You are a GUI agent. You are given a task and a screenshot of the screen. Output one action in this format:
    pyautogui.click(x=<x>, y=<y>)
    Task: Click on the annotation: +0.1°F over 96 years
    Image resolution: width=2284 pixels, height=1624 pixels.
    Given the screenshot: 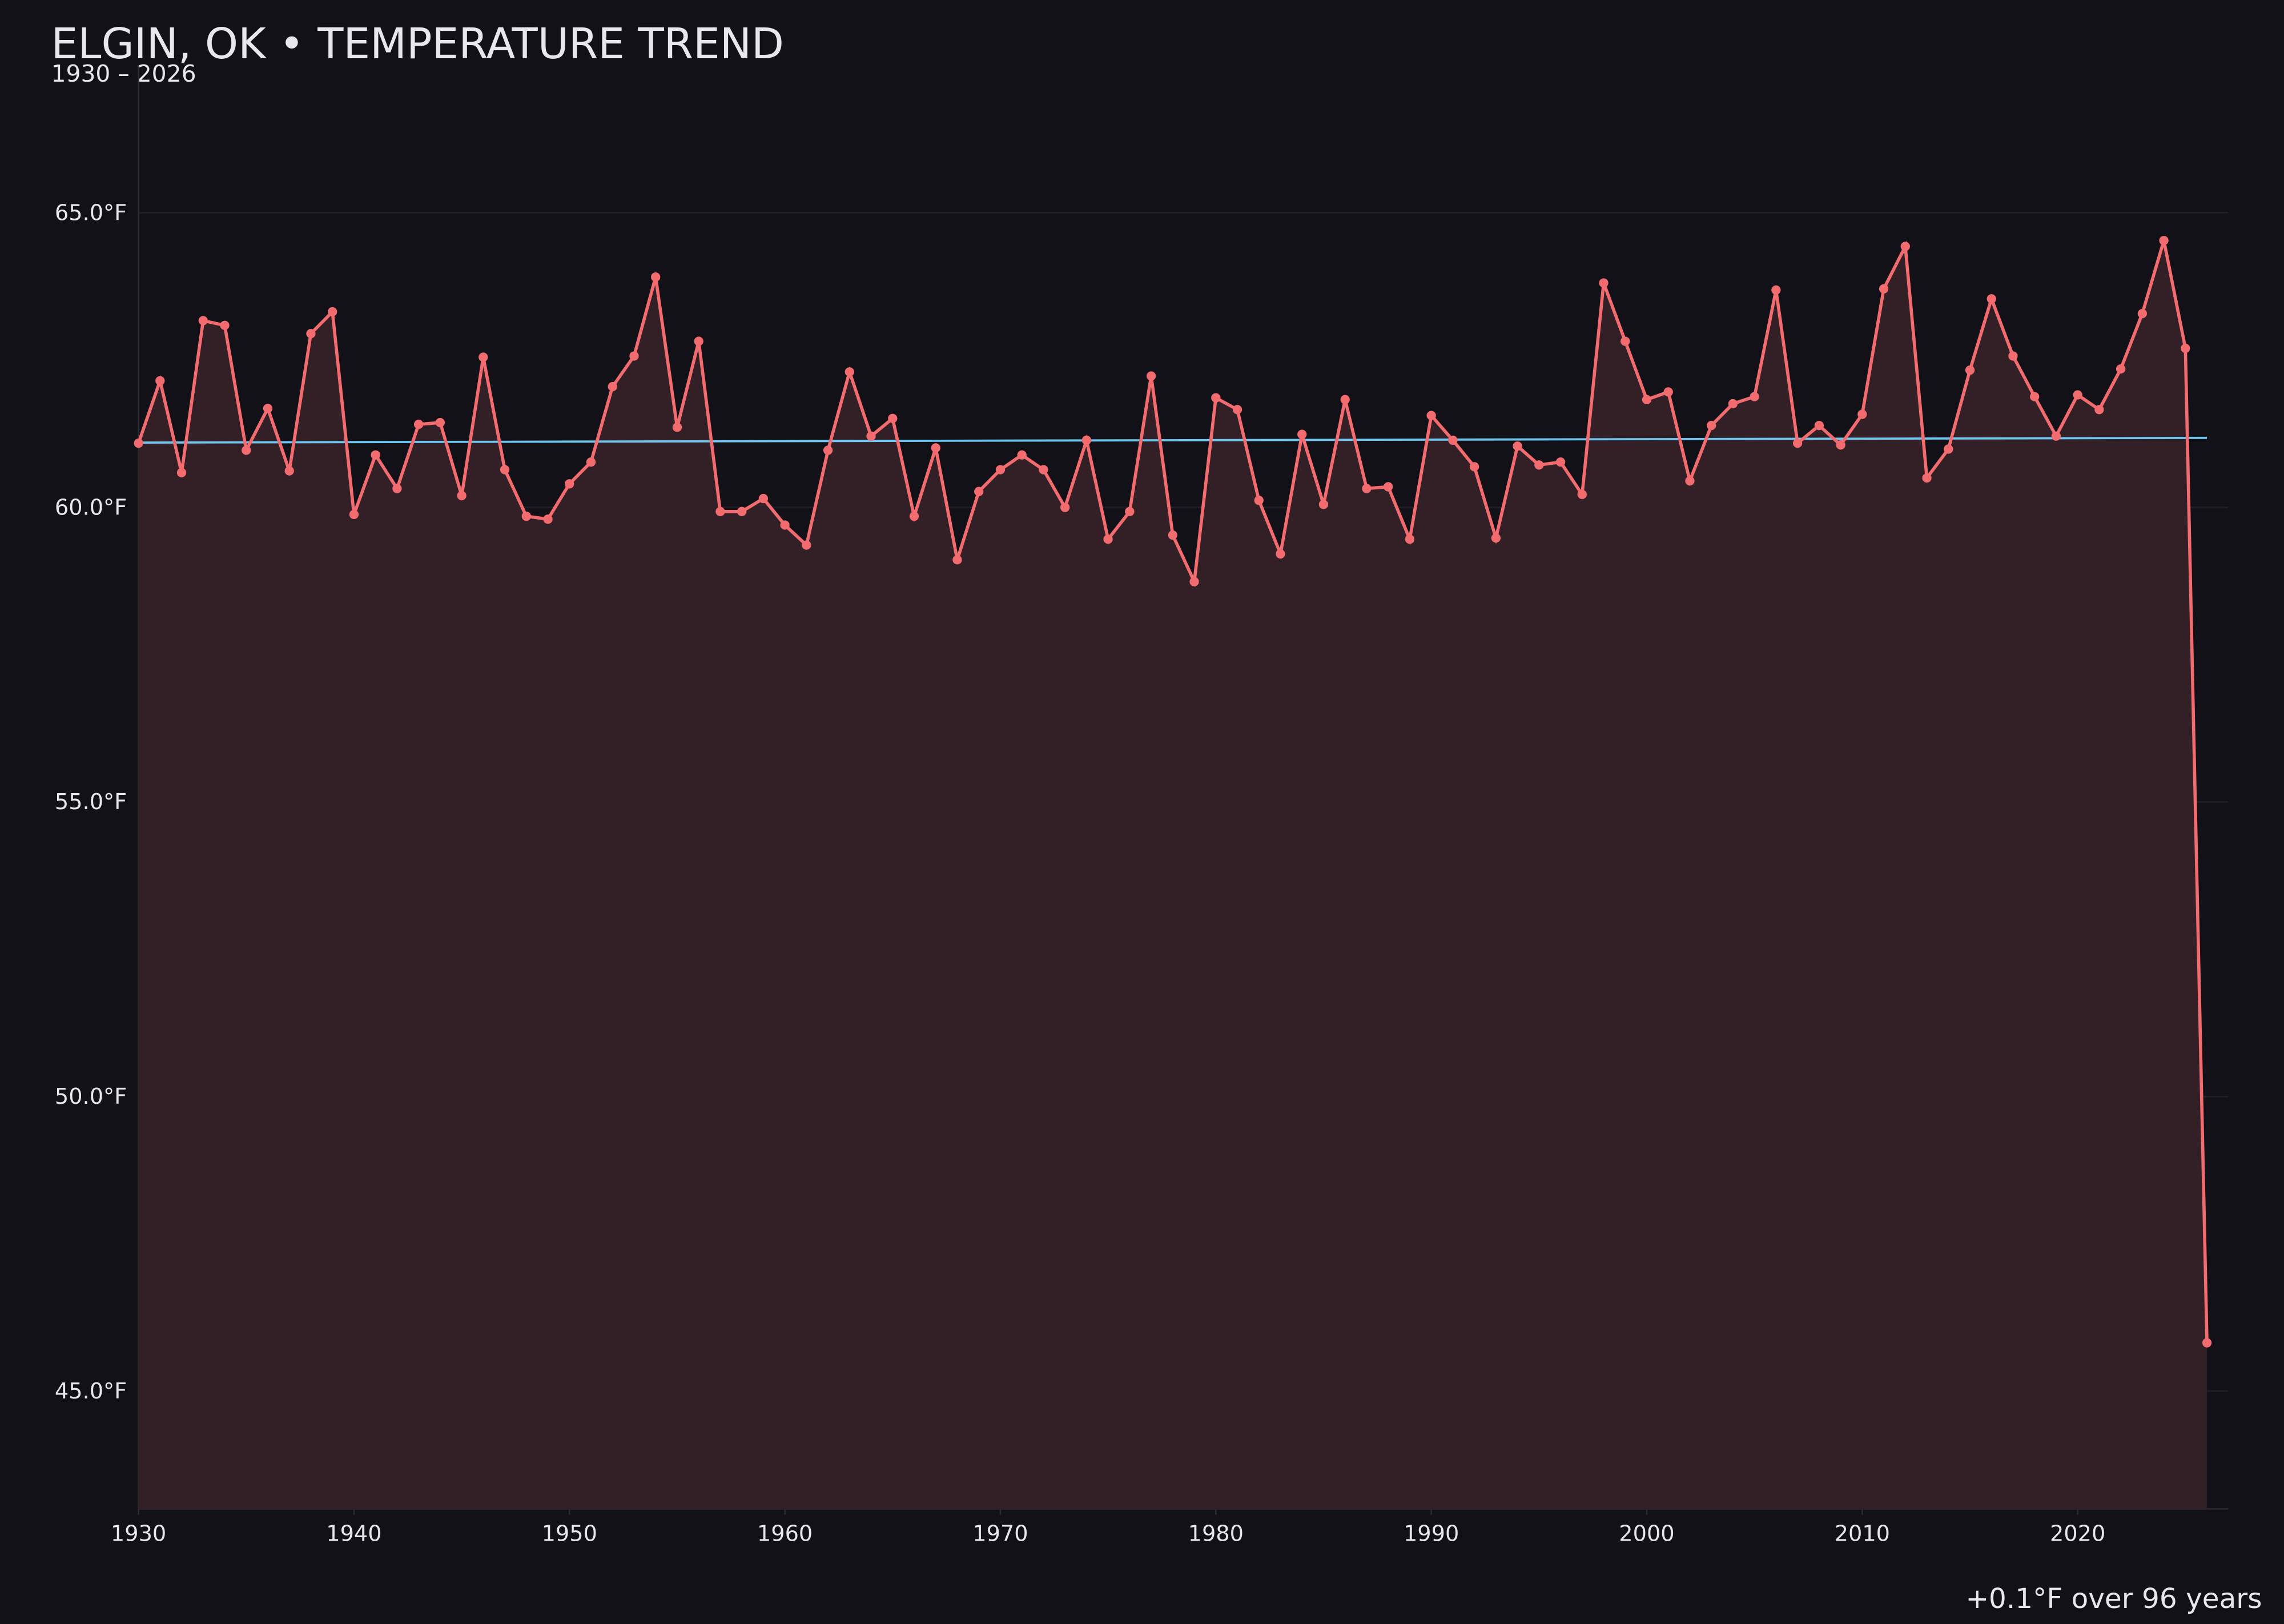 What is the action you would take?
    pyautogui.click(x=2113, y=1599)
    